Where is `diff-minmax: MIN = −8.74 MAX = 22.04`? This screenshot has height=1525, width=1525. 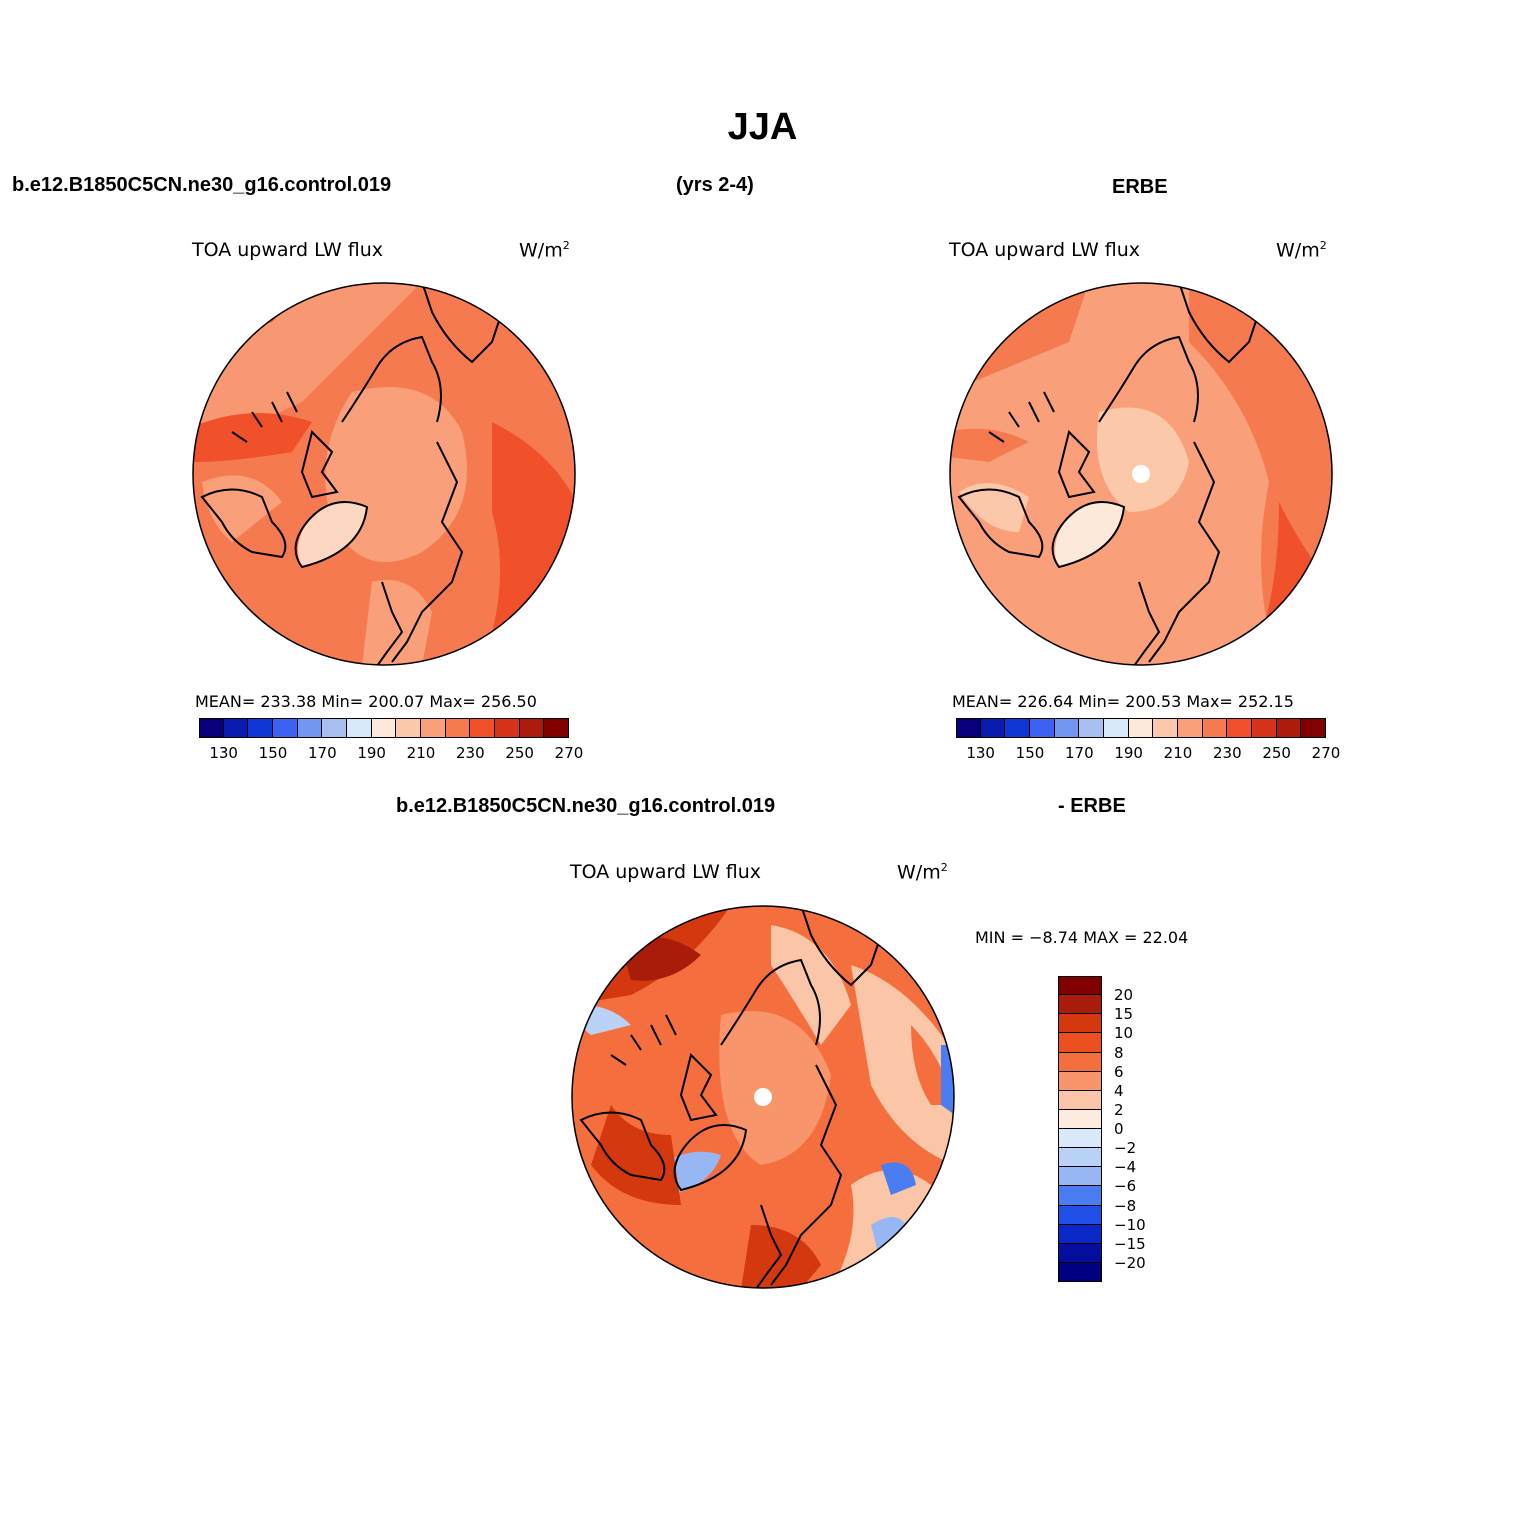
diff-minmax: MIN = −8.74 MAX = 22.04 is located at coordinates (1082, 937).